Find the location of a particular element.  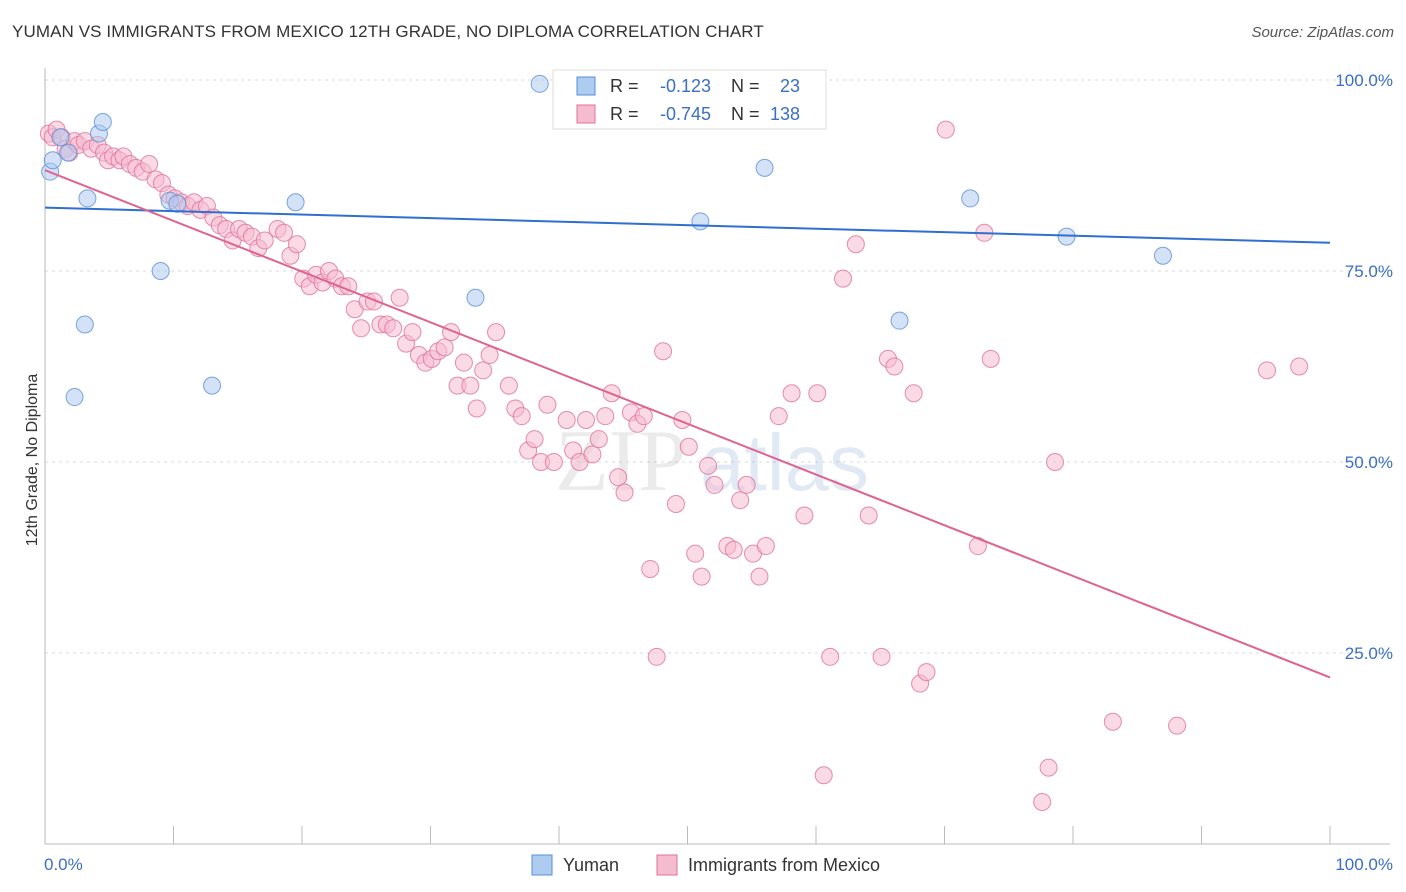

stats-box-frame is located at coordinates (689, 99).